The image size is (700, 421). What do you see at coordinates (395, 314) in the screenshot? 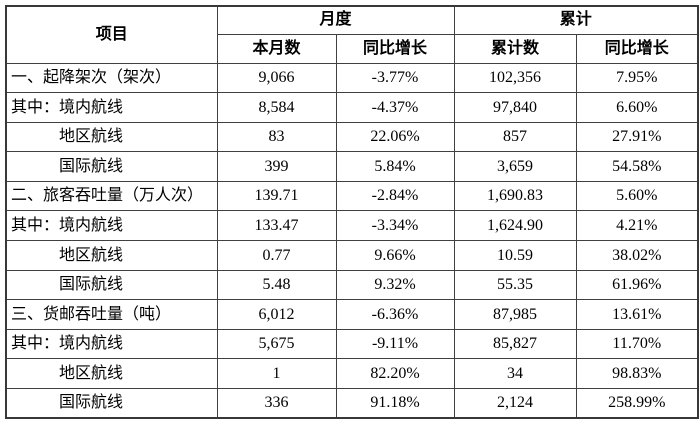
I see `monthly-yoy-cell: -6.36%` at bounding box center [395, 314].